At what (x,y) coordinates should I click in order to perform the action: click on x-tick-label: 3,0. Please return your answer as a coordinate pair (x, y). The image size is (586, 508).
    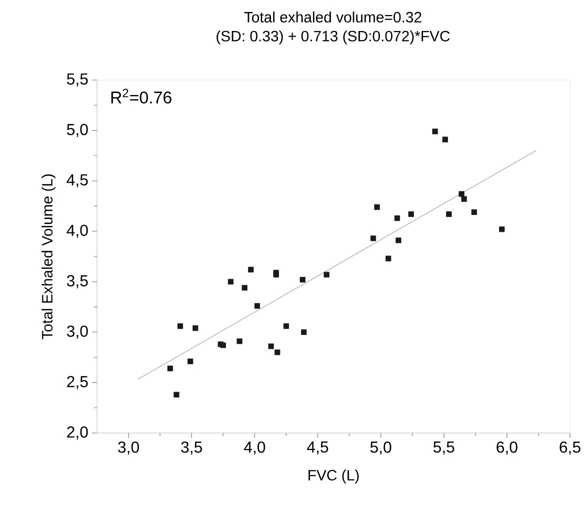
    Looking at the image, I should click on (128, 448).